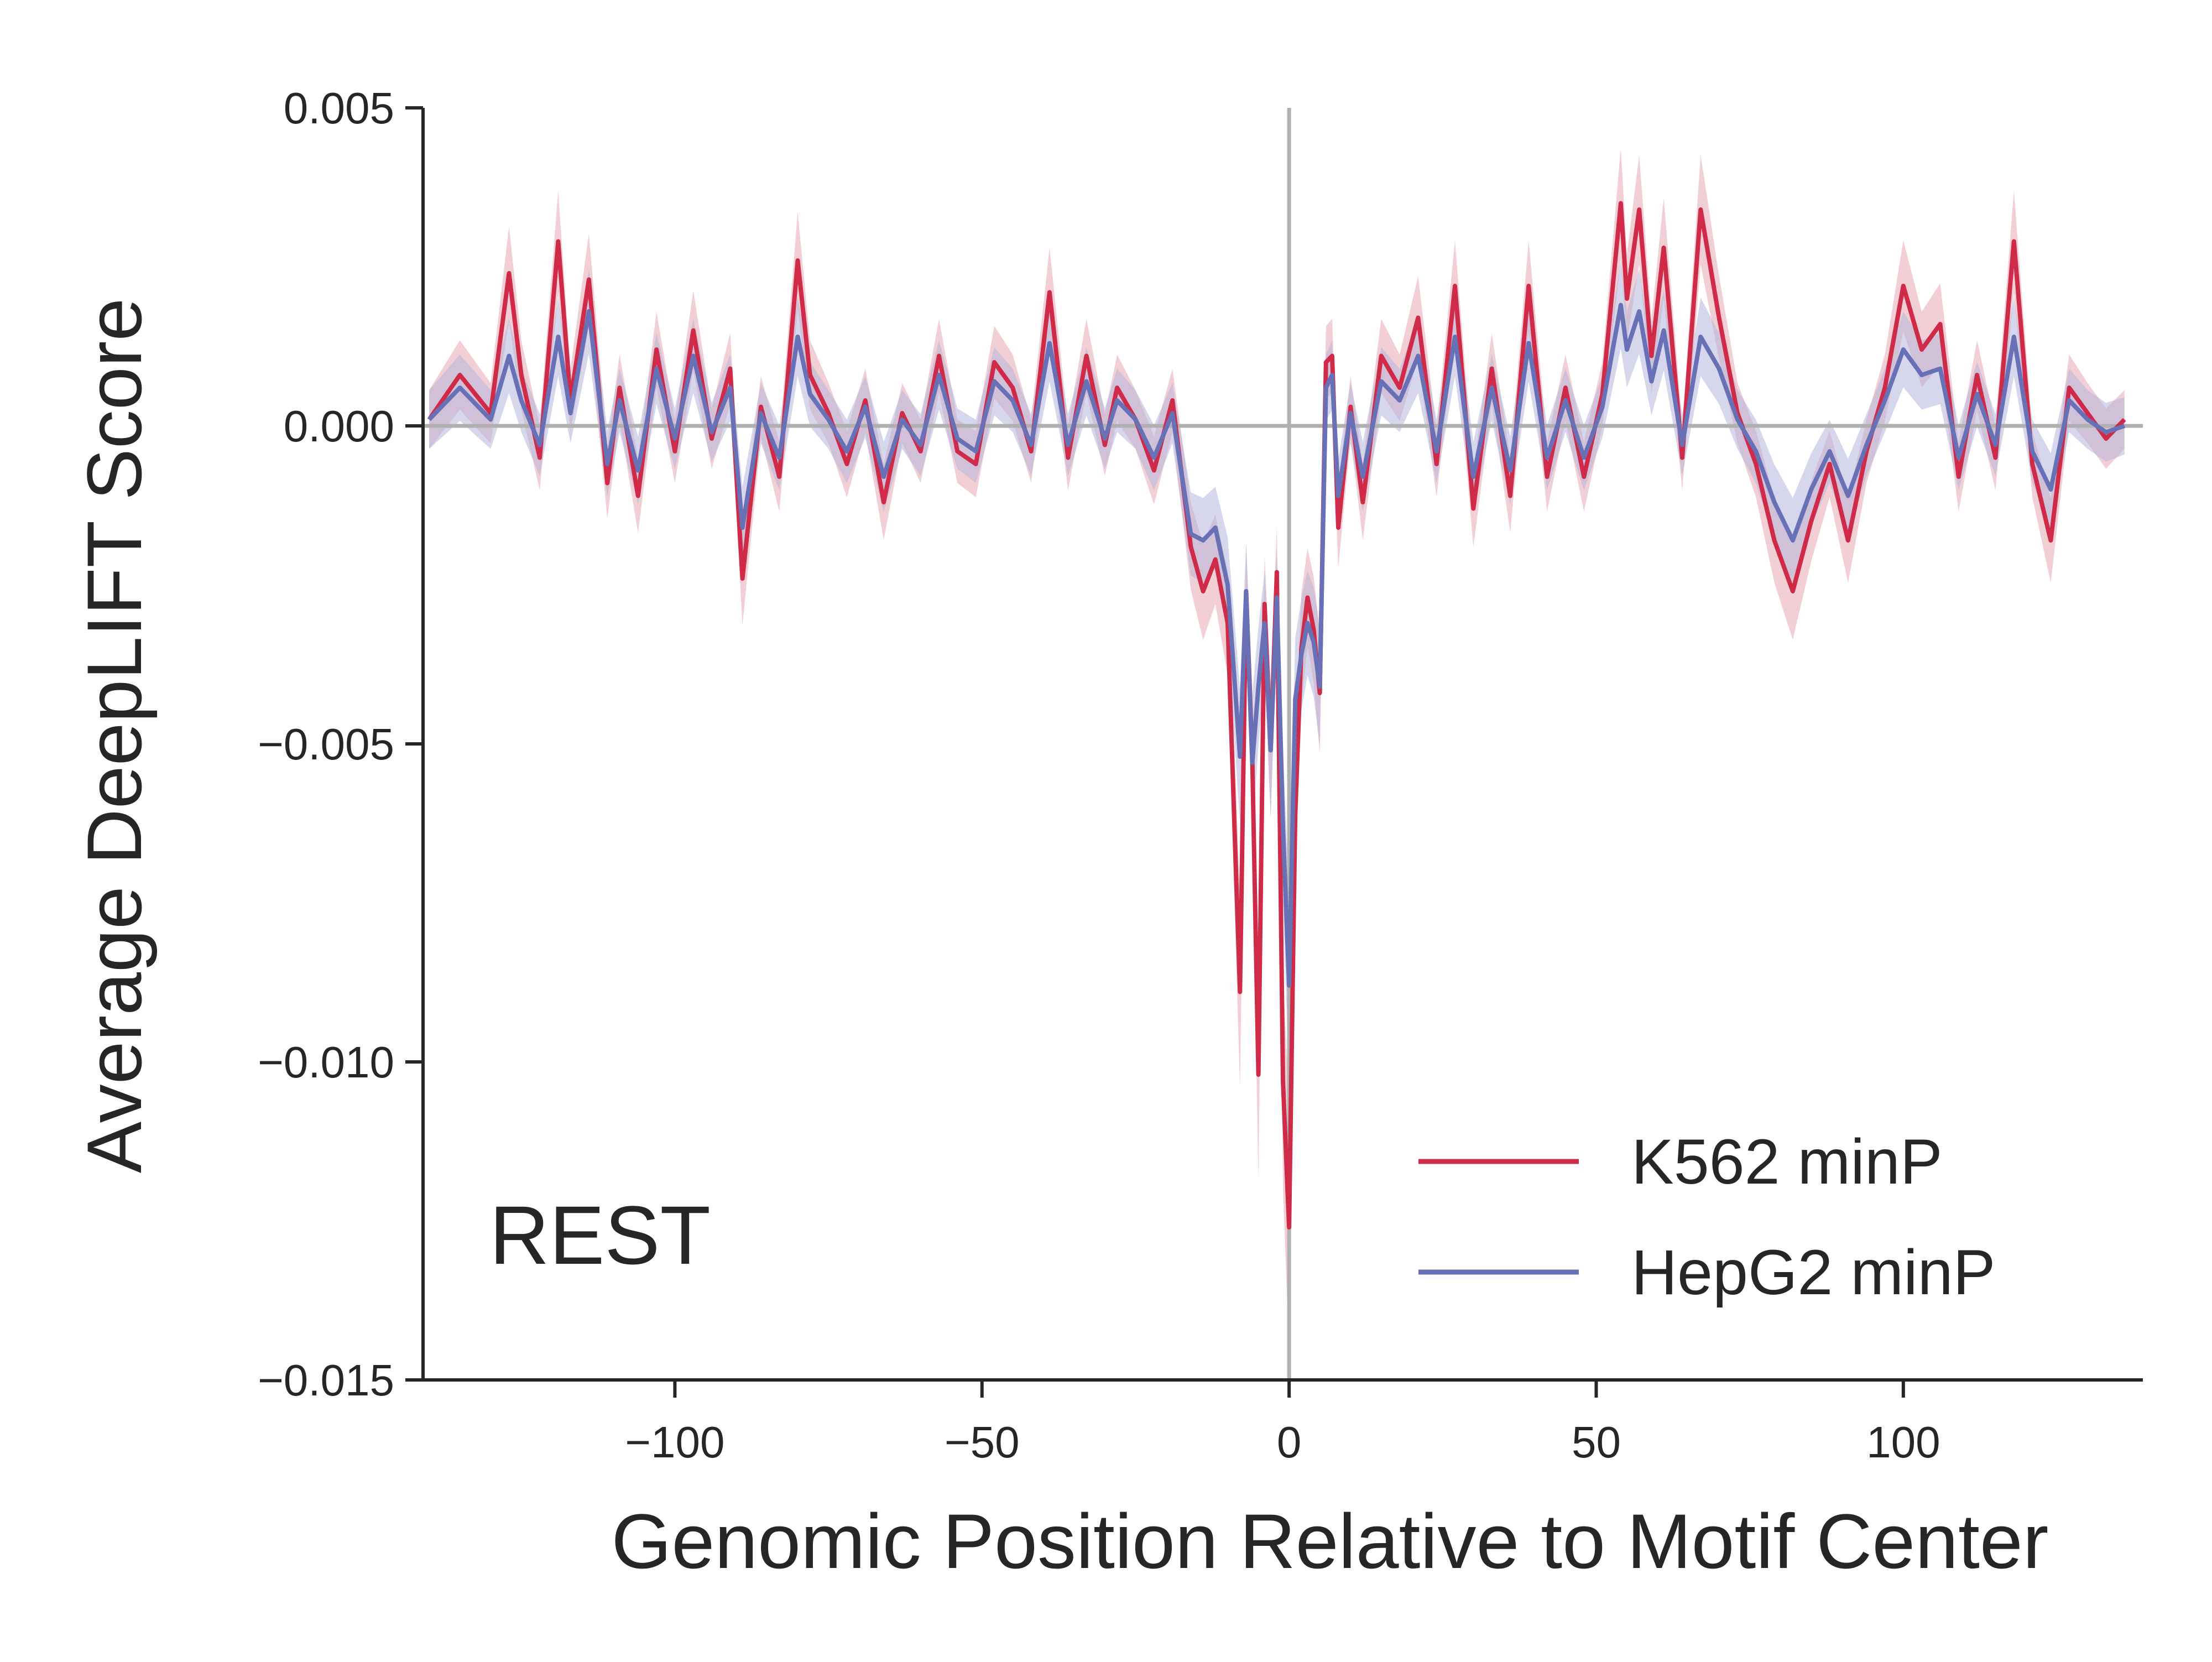  I want to click on y-tick-label: −0.005, so click(326, 744).